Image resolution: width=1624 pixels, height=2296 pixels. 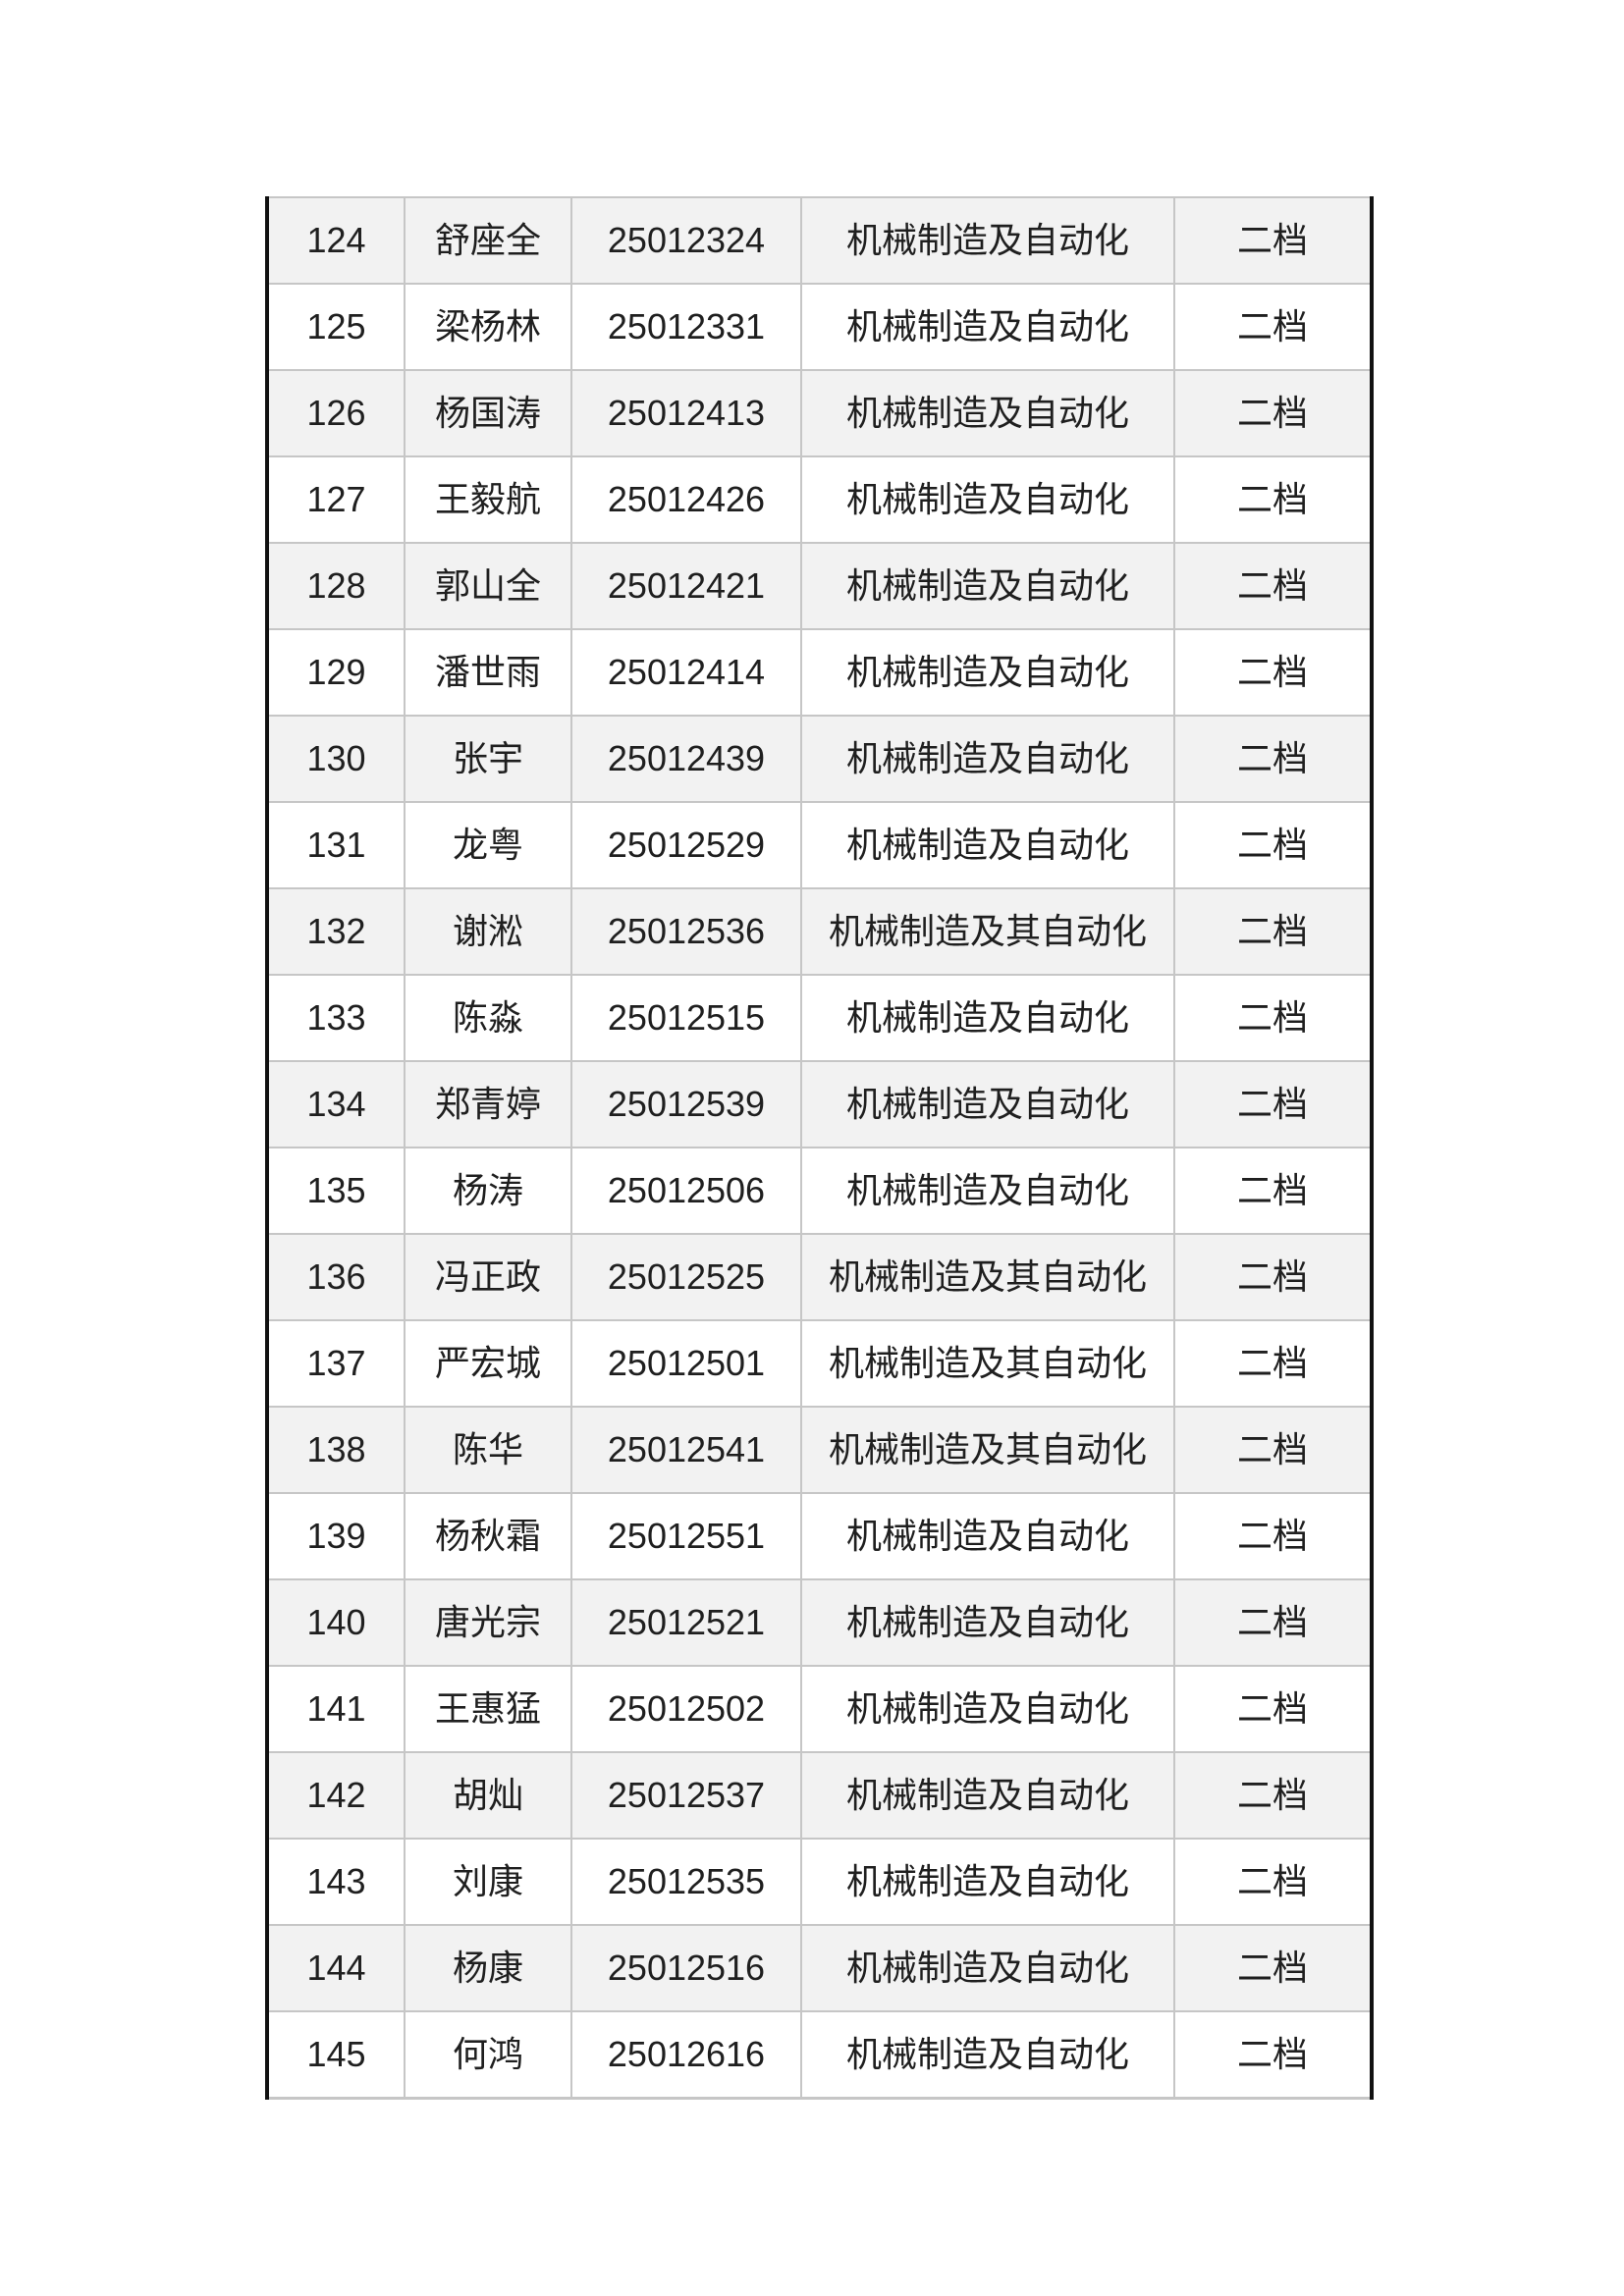 I want to click on cell-index: 144, so click(x=336, y=1968).